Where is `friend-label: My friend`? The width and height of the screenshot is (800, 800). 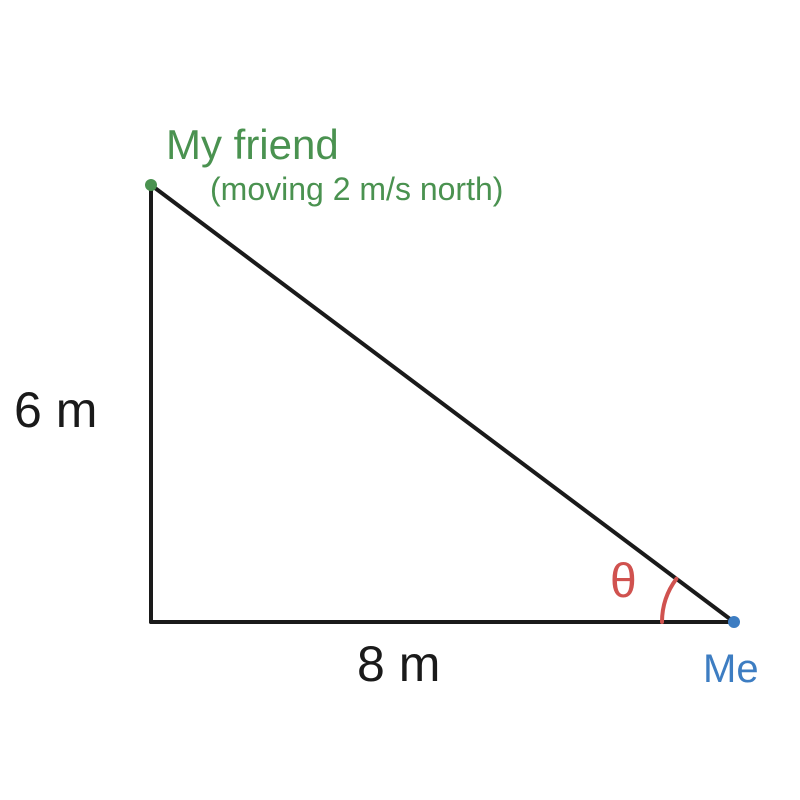
friend-label: My friend is located at coordinates (252, 144).